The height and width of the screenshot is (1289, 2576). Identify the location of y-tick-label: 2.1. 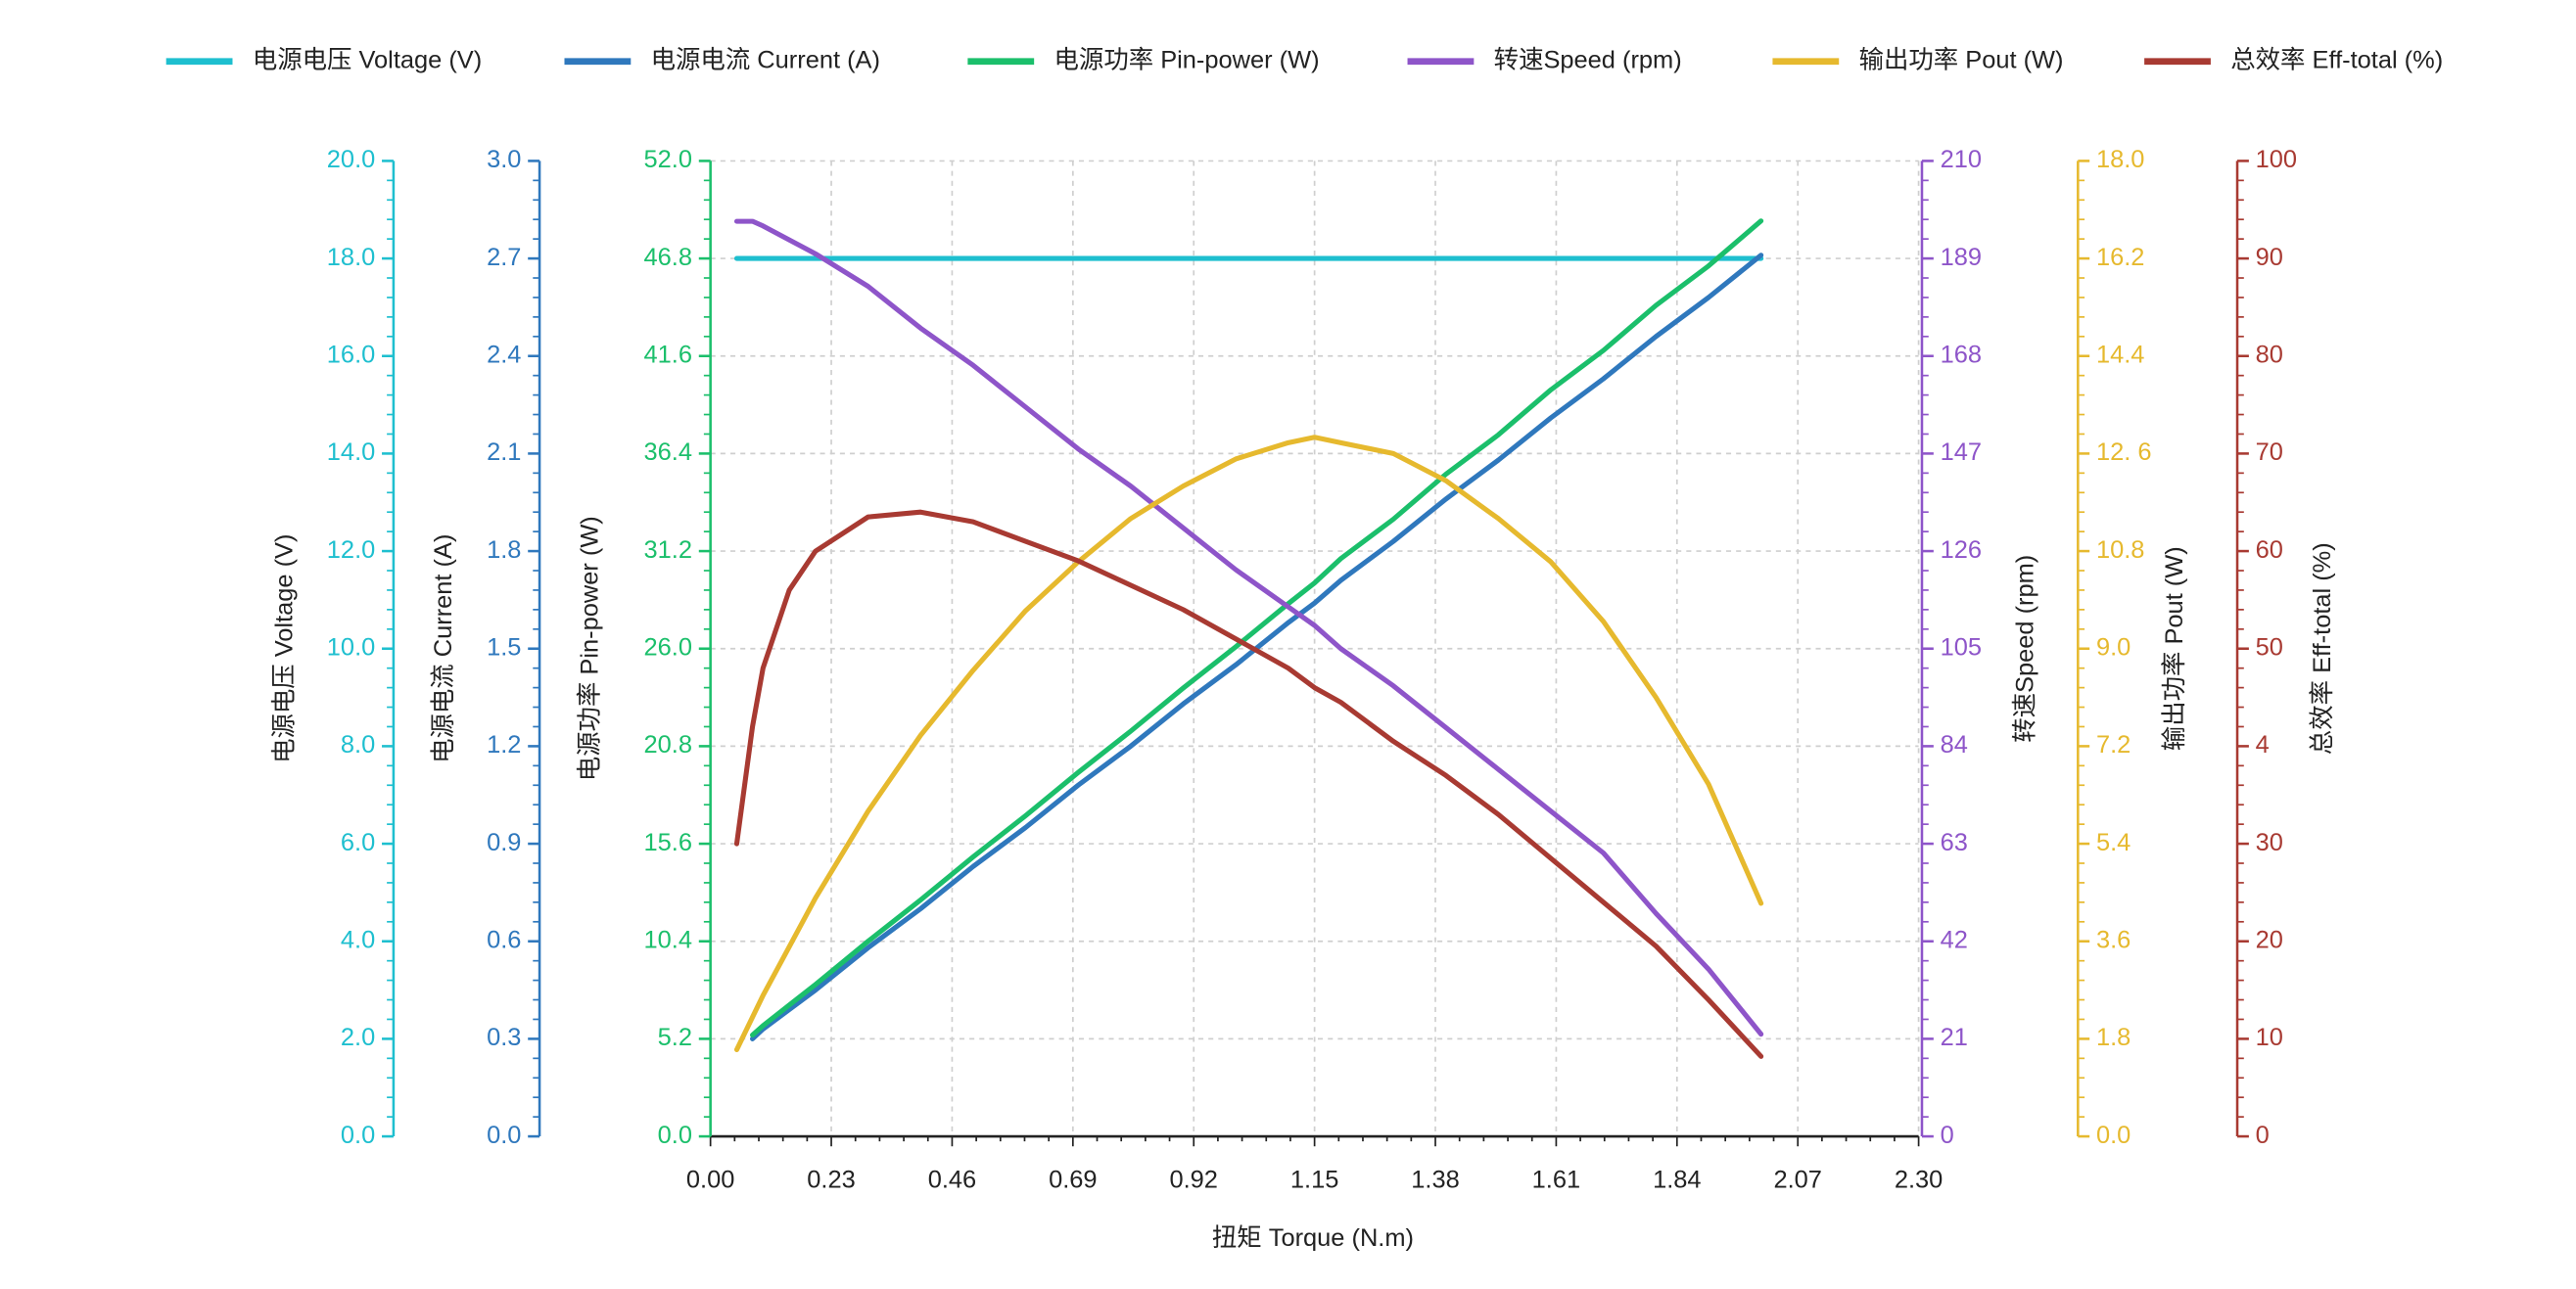
(504, 452).